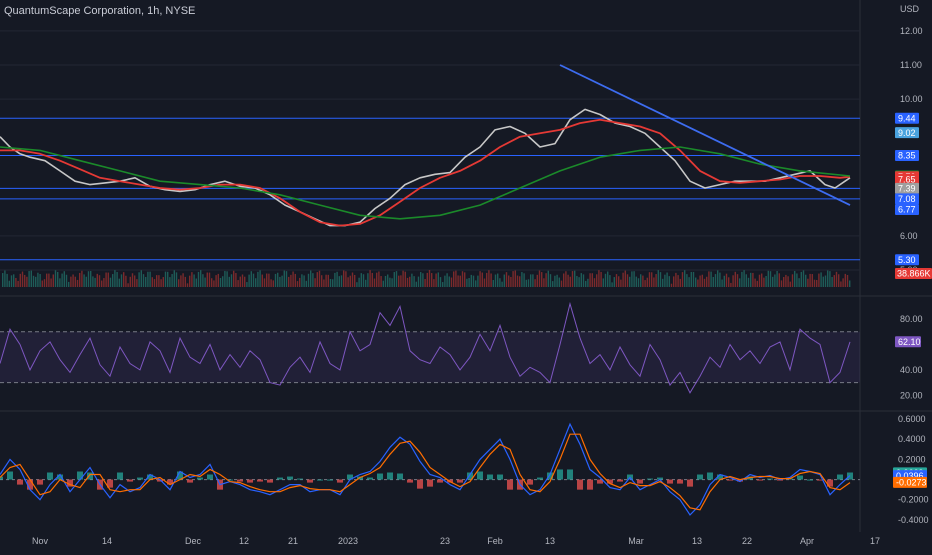  Describe the element at coordinates (914, 274) in the screenshot. I see `volume-label: 38.866K` at that location.